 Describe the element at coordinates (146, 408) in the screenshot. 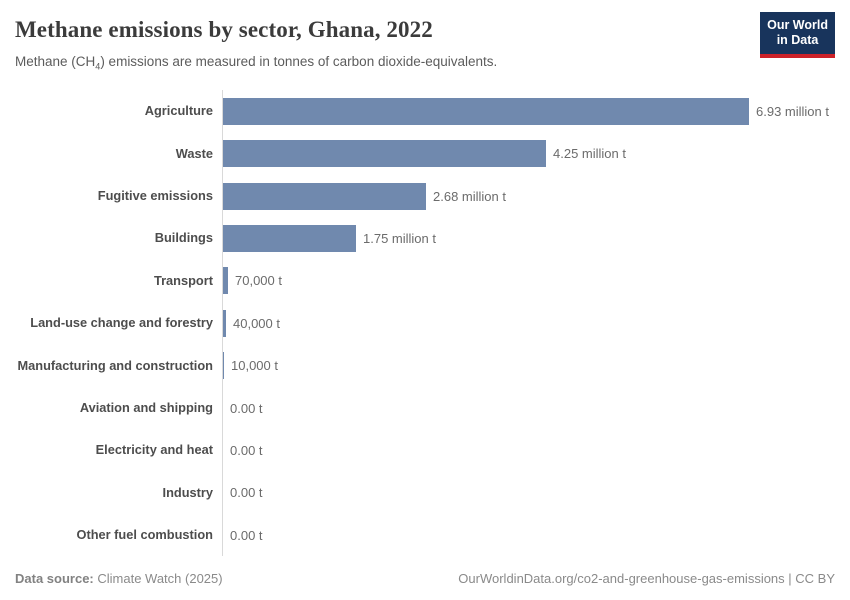

I see `category-label: Aviation and shipping` at that location.